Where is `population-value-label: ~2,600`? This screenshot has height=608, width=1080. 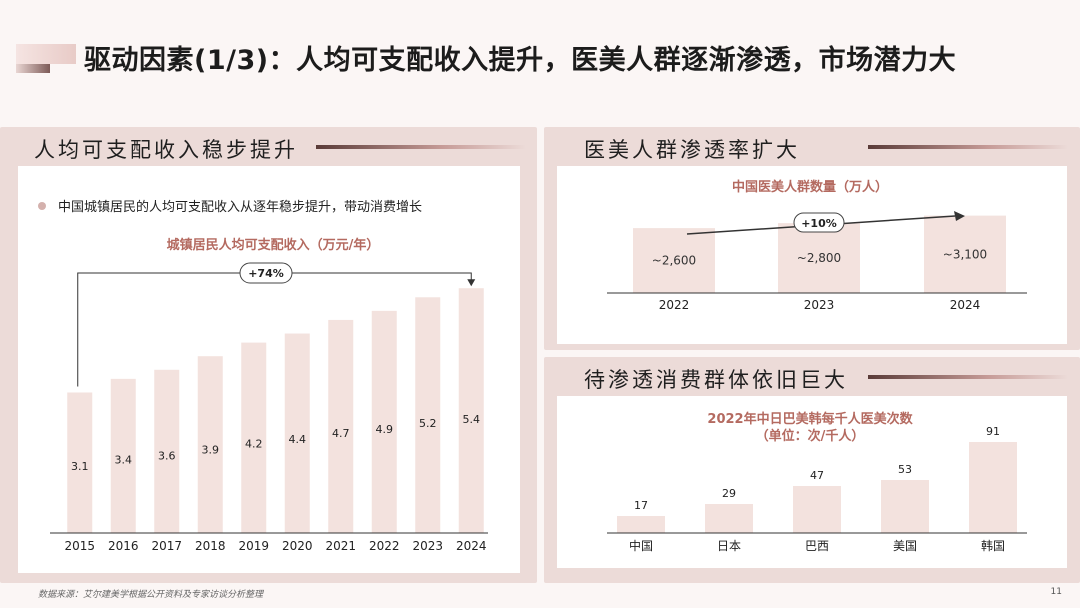
population-value-label: ~2,600 is located at coordinates (674, 261).